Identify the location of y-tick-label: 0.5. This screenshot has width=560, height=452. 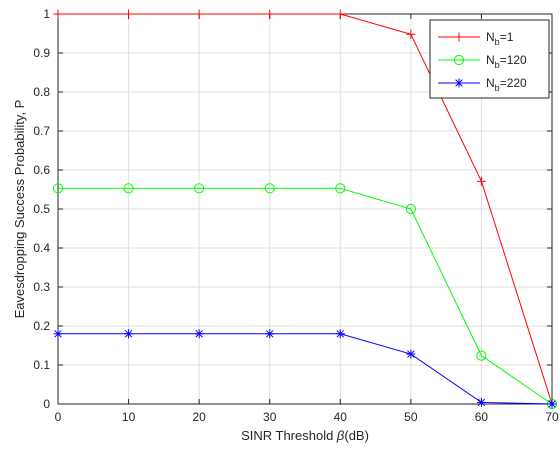
(41, 209).